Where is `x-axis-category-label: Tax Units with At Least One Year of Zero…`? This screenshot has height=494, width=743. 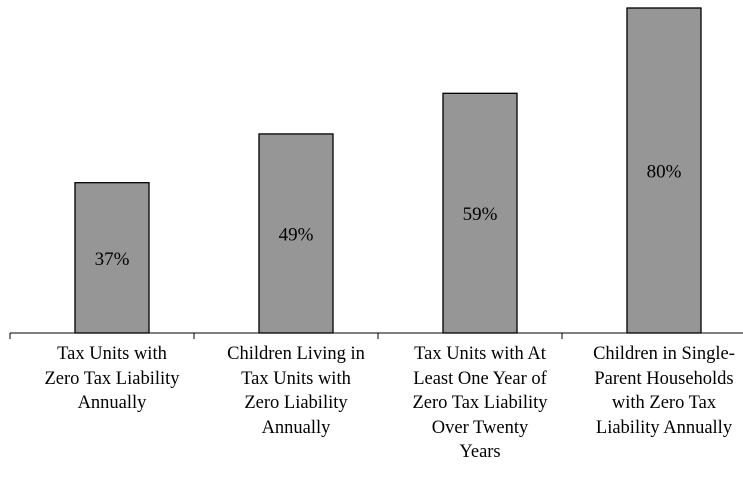
x-axis-category-label: Tax Units with At Least One Year of Zero… is located at coordinates (480, 403).